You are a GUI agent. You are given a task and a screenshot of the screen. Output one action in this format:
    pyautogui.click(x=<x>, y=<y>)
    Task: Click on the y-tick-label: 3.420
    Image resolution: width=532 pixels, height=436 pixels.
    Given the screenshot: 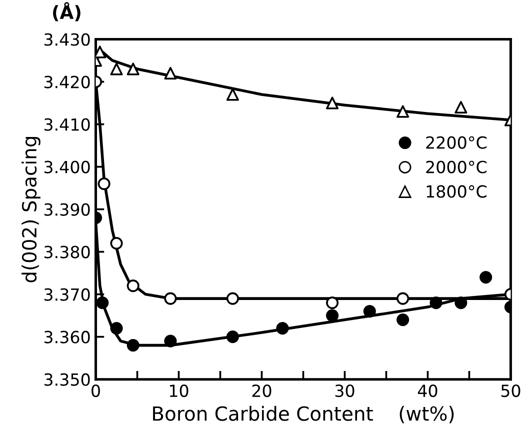 What is the action you would take?
    pyautogui.click(x=67, y=82)
    